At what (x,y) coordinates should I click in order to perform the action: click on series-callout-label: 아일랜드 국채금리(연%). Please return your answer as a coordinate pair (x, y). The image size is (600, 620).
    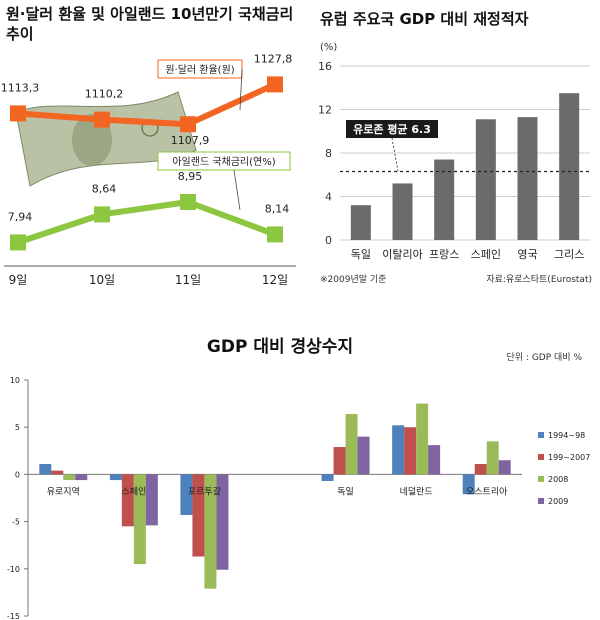
    Looking at the image, I should click on (223, 162).